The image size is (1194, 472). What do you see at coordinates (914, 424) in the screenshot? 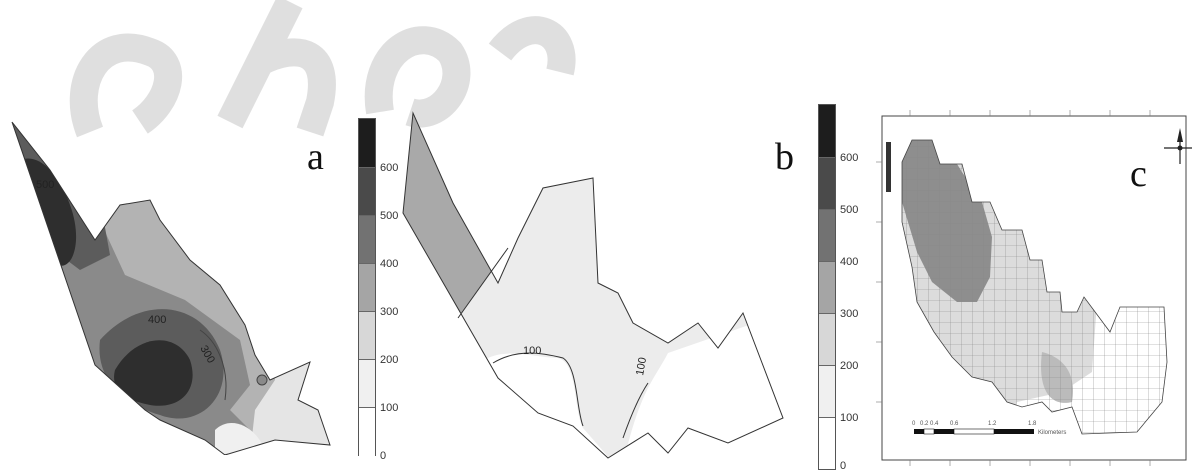
I see `panel-c-scale-tick: 0` at bounding box center [914, 424].